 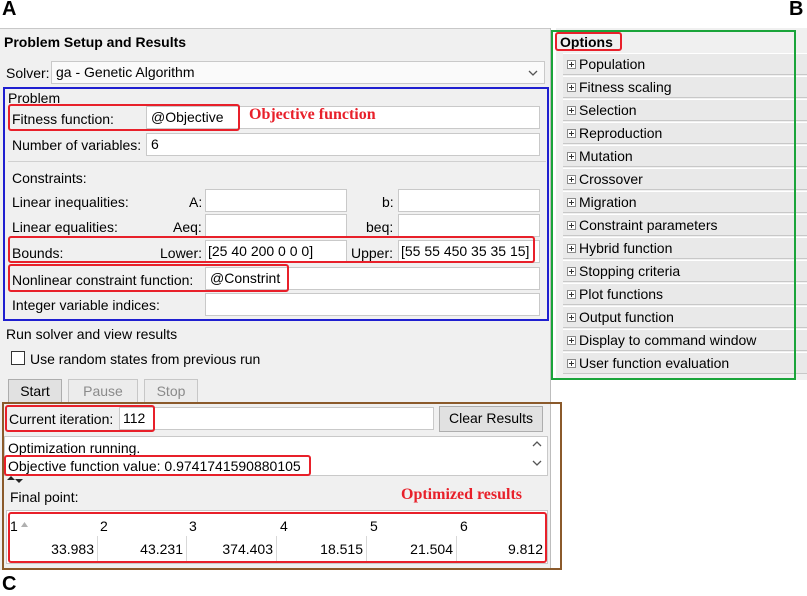 I want to click on panel-splitter, so click(x=550, y=299).